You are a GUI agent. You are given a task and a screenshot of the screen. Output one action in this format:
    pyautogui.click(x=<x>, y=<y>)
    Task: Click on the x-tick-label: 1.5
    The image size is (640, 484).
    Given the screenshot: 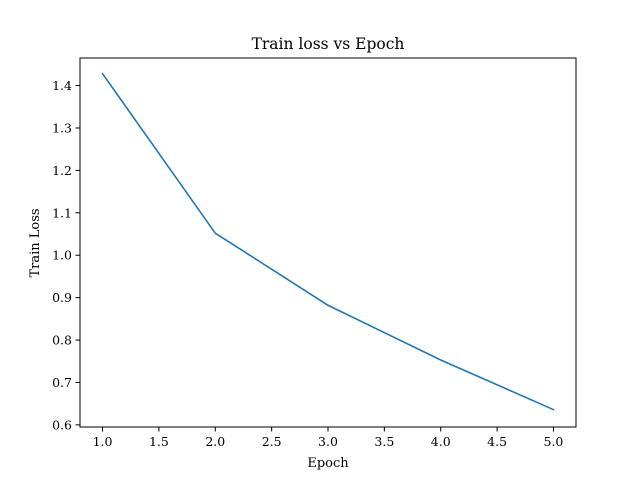 What is the action you would take?
    pyautogui.click(x=159, y=441)
    